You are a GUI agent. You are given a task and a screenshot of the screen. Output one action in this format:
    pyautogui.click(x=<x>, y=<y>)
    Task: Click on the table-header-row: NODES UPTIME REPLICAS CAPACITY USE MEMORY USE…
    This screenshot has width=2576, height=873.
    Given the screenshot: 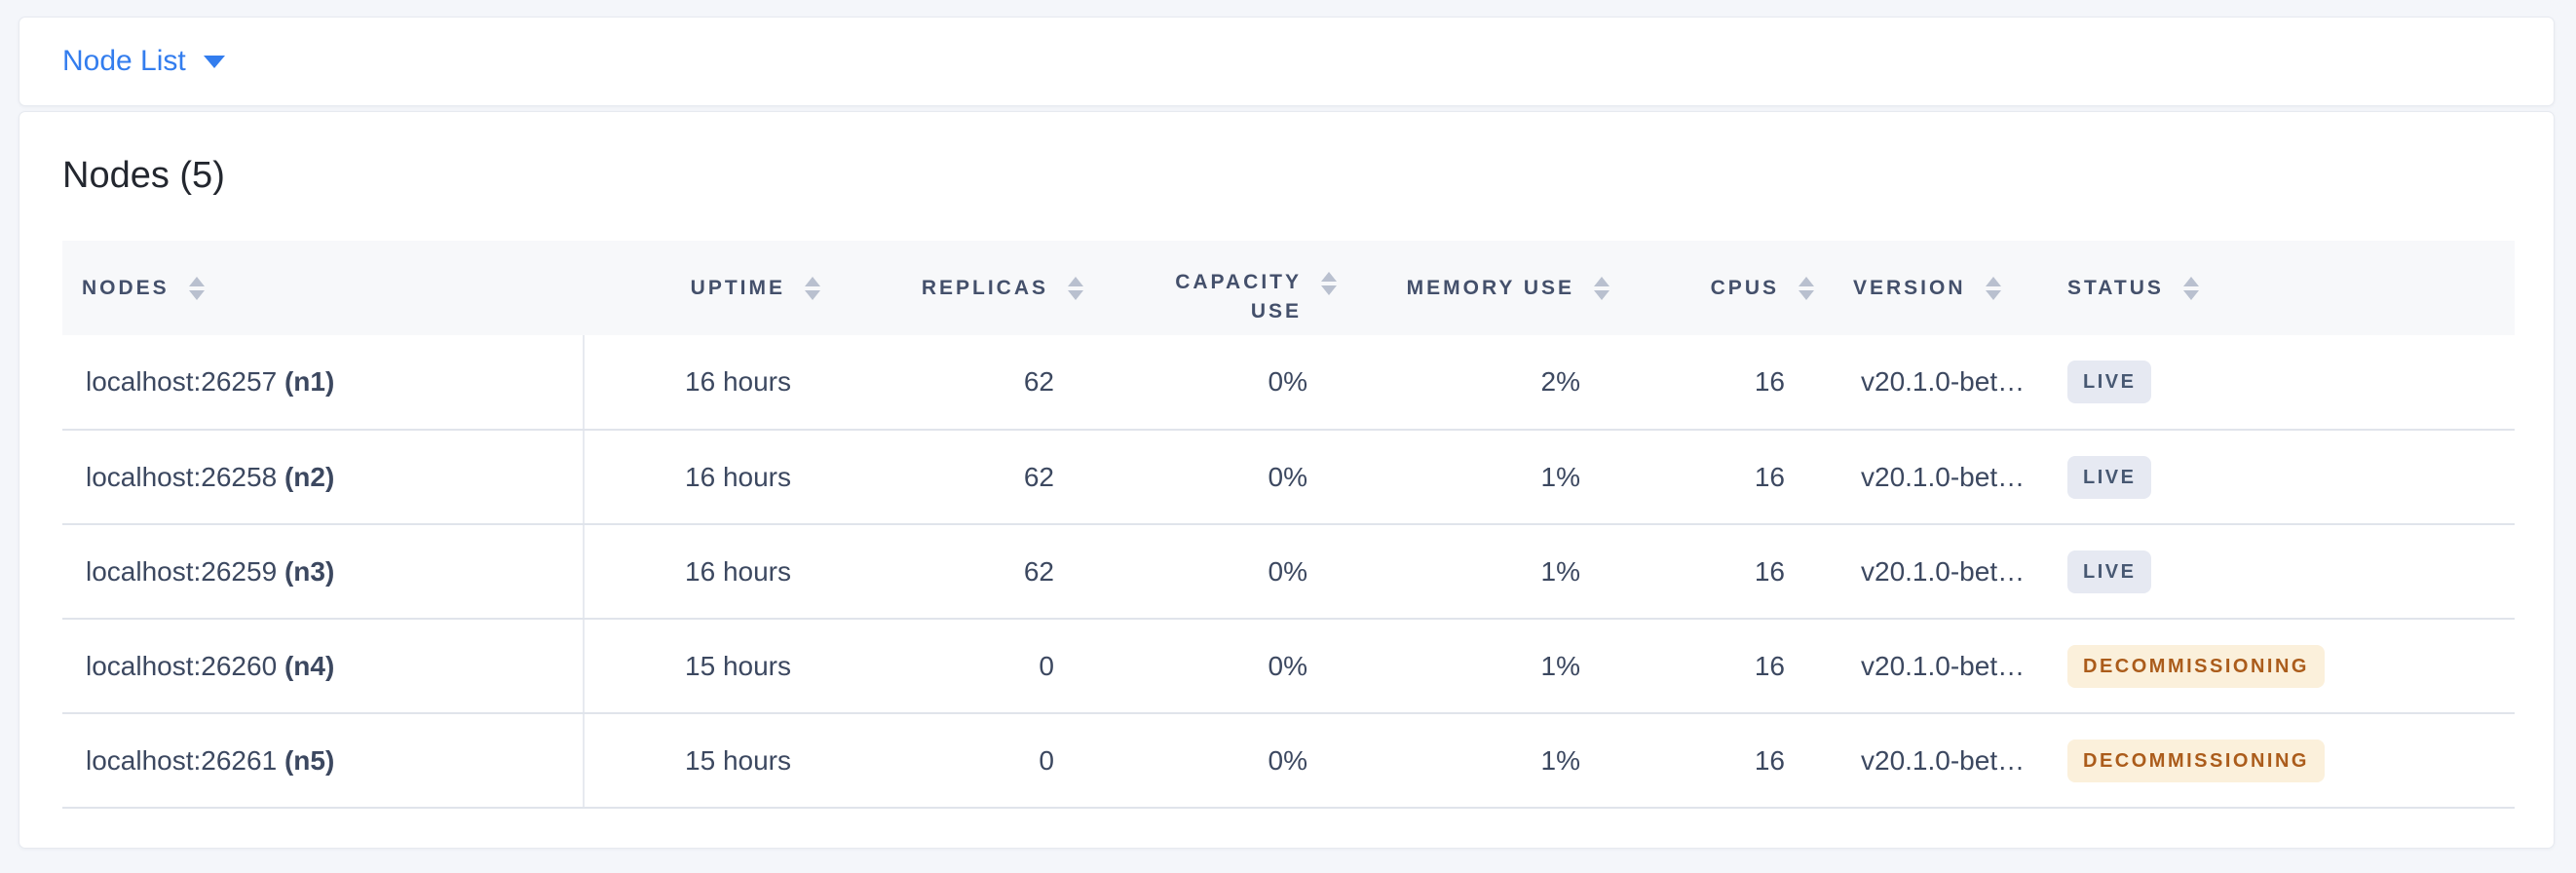 What is the action you would take?
    pyautogui.click(x=1288, y=288)
    